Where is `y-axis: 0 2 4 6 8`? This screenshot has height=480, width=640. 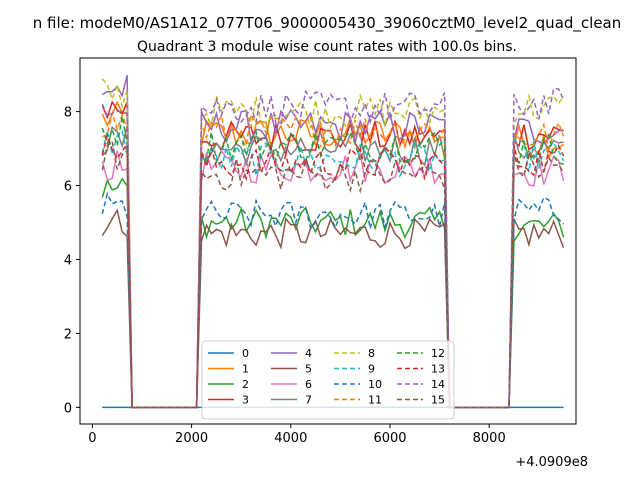 y-axis: 0 2 4 6 8 is located at coordinates (72, 261).